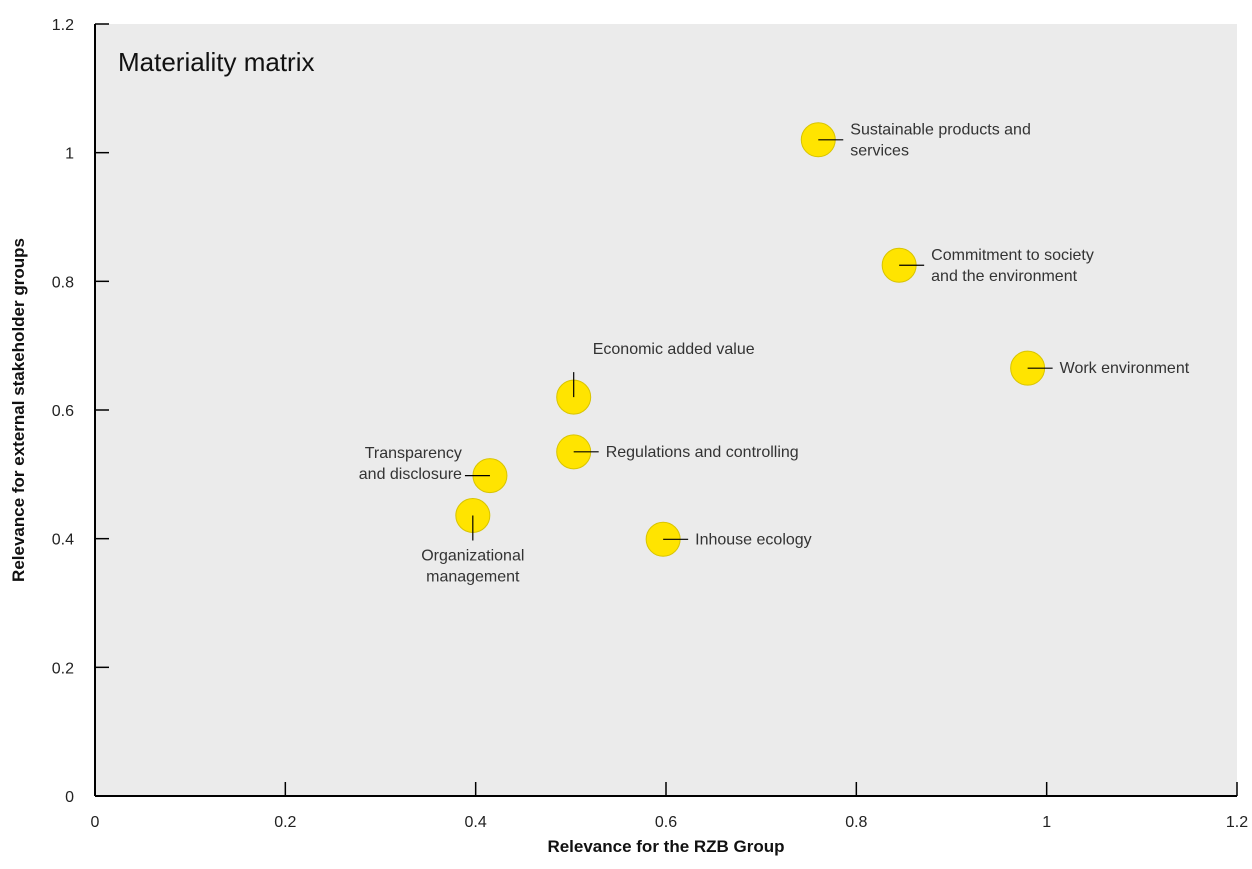  What do you see at coordinates (655, 378) in the screenshot?
I see `data-point: Economic added value` at bounding box center [655, 378].